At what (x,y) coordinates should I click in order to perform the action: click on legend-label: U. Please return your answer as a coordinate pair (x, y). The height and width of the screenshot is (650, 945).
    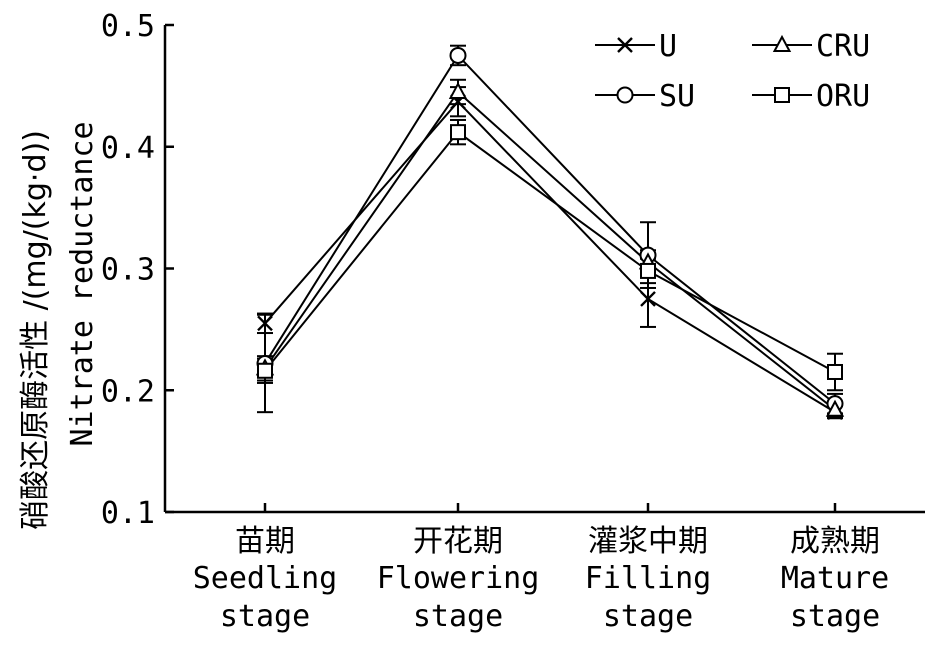
    Looking at the image, I should click on (668, 46).